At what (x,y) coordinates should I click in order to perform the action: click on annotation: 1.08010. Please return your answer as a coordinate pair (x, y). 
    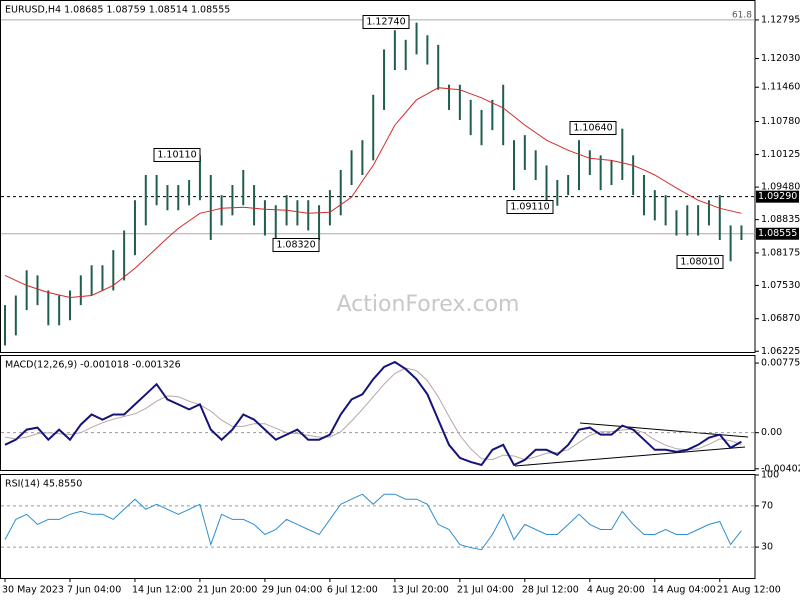
    Looking at the image, I should click on (699, 262).